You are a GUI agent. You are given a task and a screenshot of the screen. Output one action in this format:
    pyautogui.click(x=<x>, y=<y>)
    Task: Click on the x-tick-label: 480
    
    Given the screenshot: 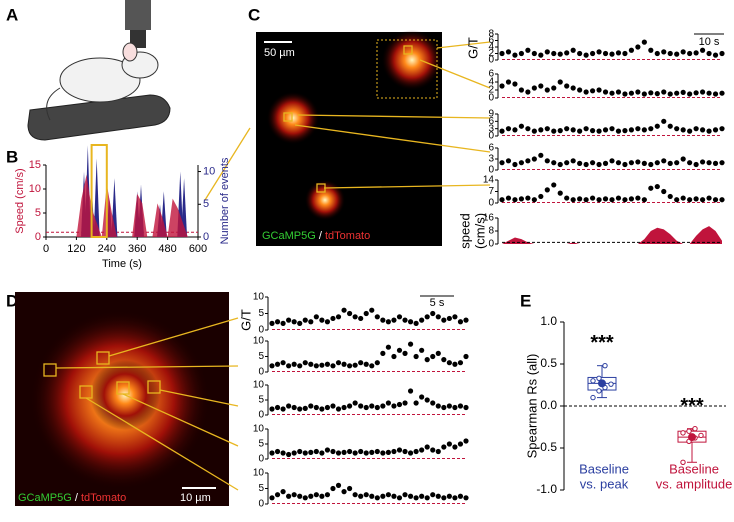 What is the action you would take?
    pyautogui.click(x=167, y=249)
    